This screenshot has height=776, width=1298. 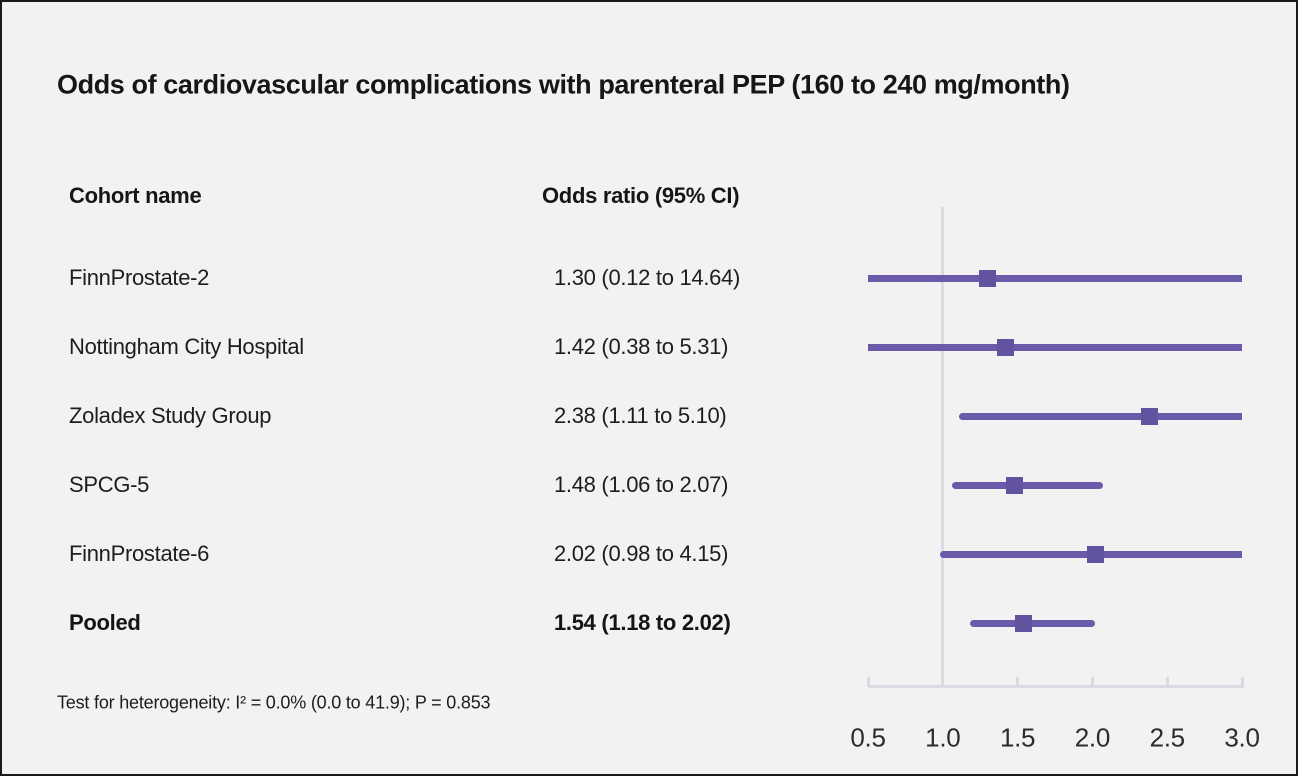 What do you see at coordinates (135, 195) in the screenshot?
I see `column-header-cohort: Cohort name` at bounding box center [135, 195].